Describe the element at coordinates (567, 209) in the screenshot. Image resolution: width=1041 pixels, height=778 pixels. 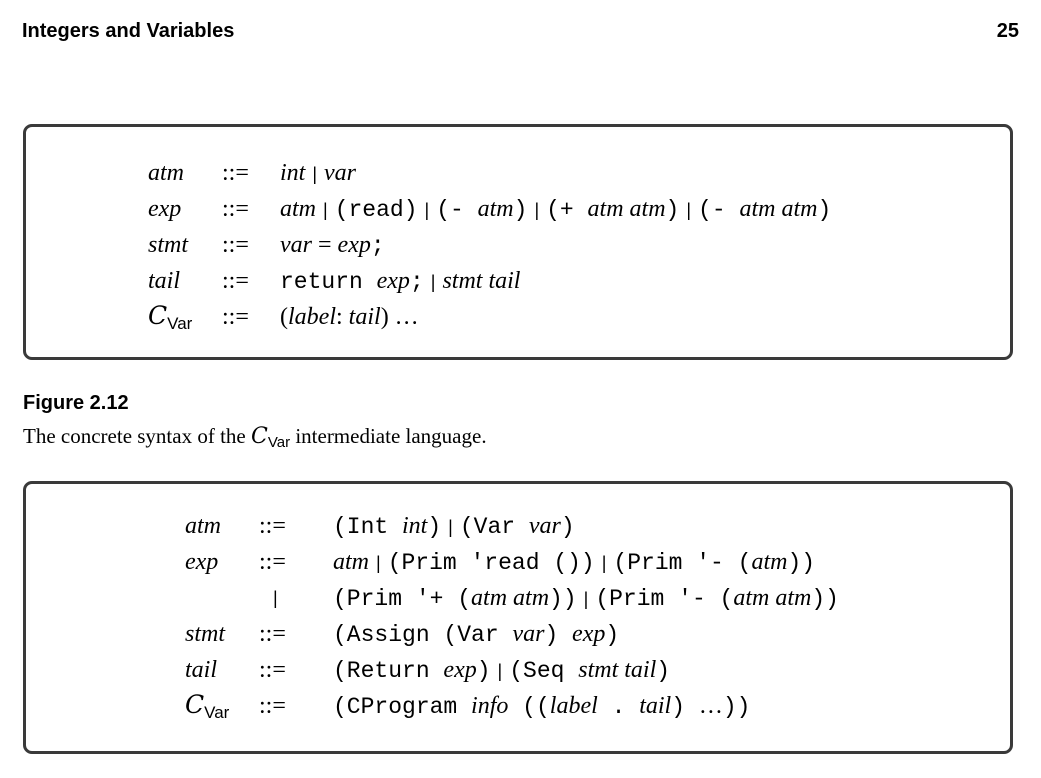
I see `syntax-keyword: (+` at that location.